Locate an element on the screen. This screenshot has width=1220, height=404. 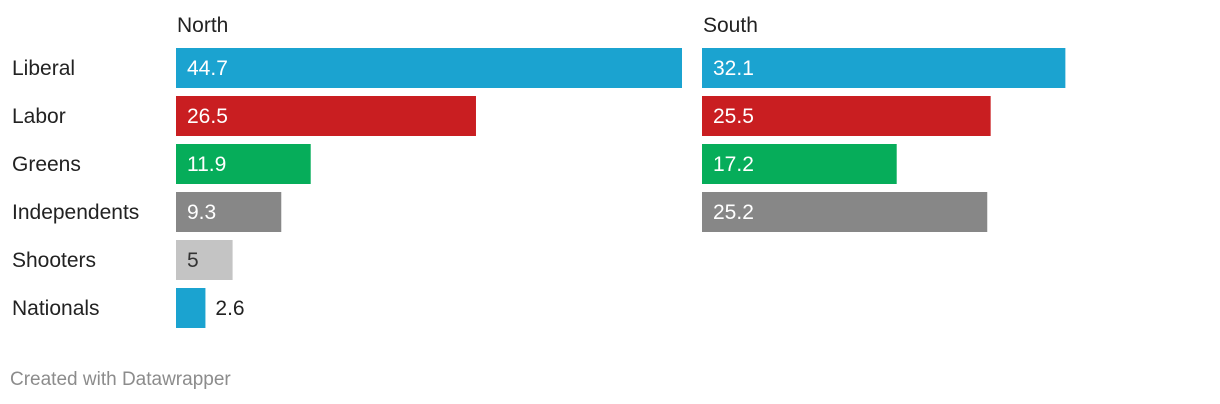
bar-north-labor is located at coordinates (326, 116).